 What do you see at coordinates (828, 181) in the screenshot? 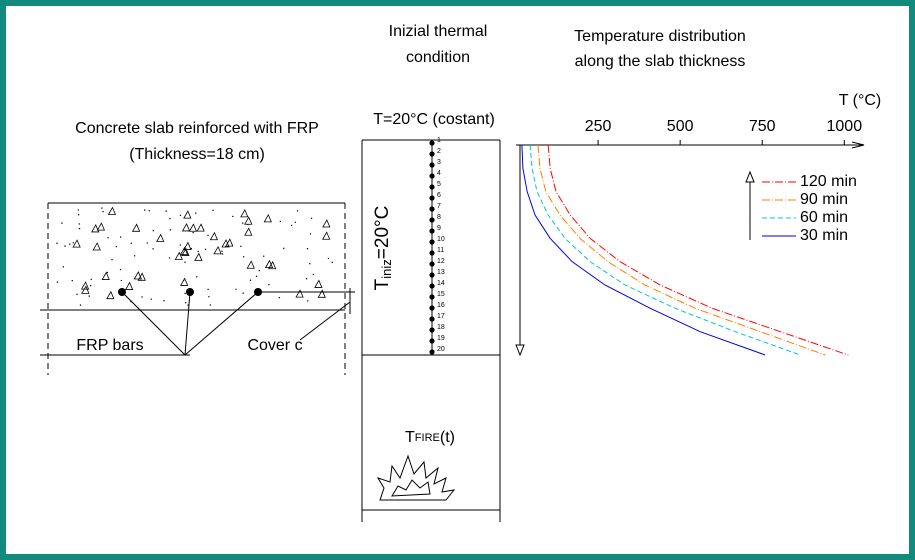
I see `legend-label: 120 min` at bounding box center [828, 181].